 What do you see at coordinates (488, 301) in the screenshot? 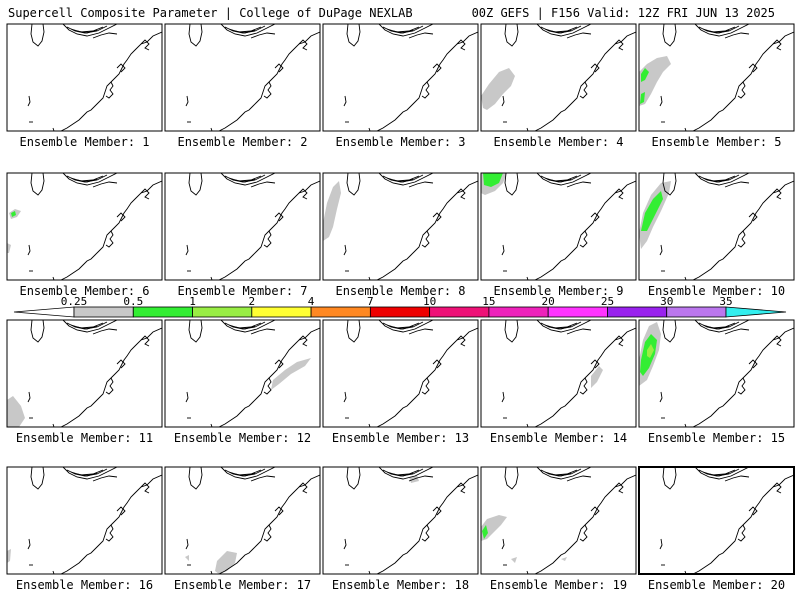
I see `colorbar-tick-label: 15` at bounding box center [488, 301].